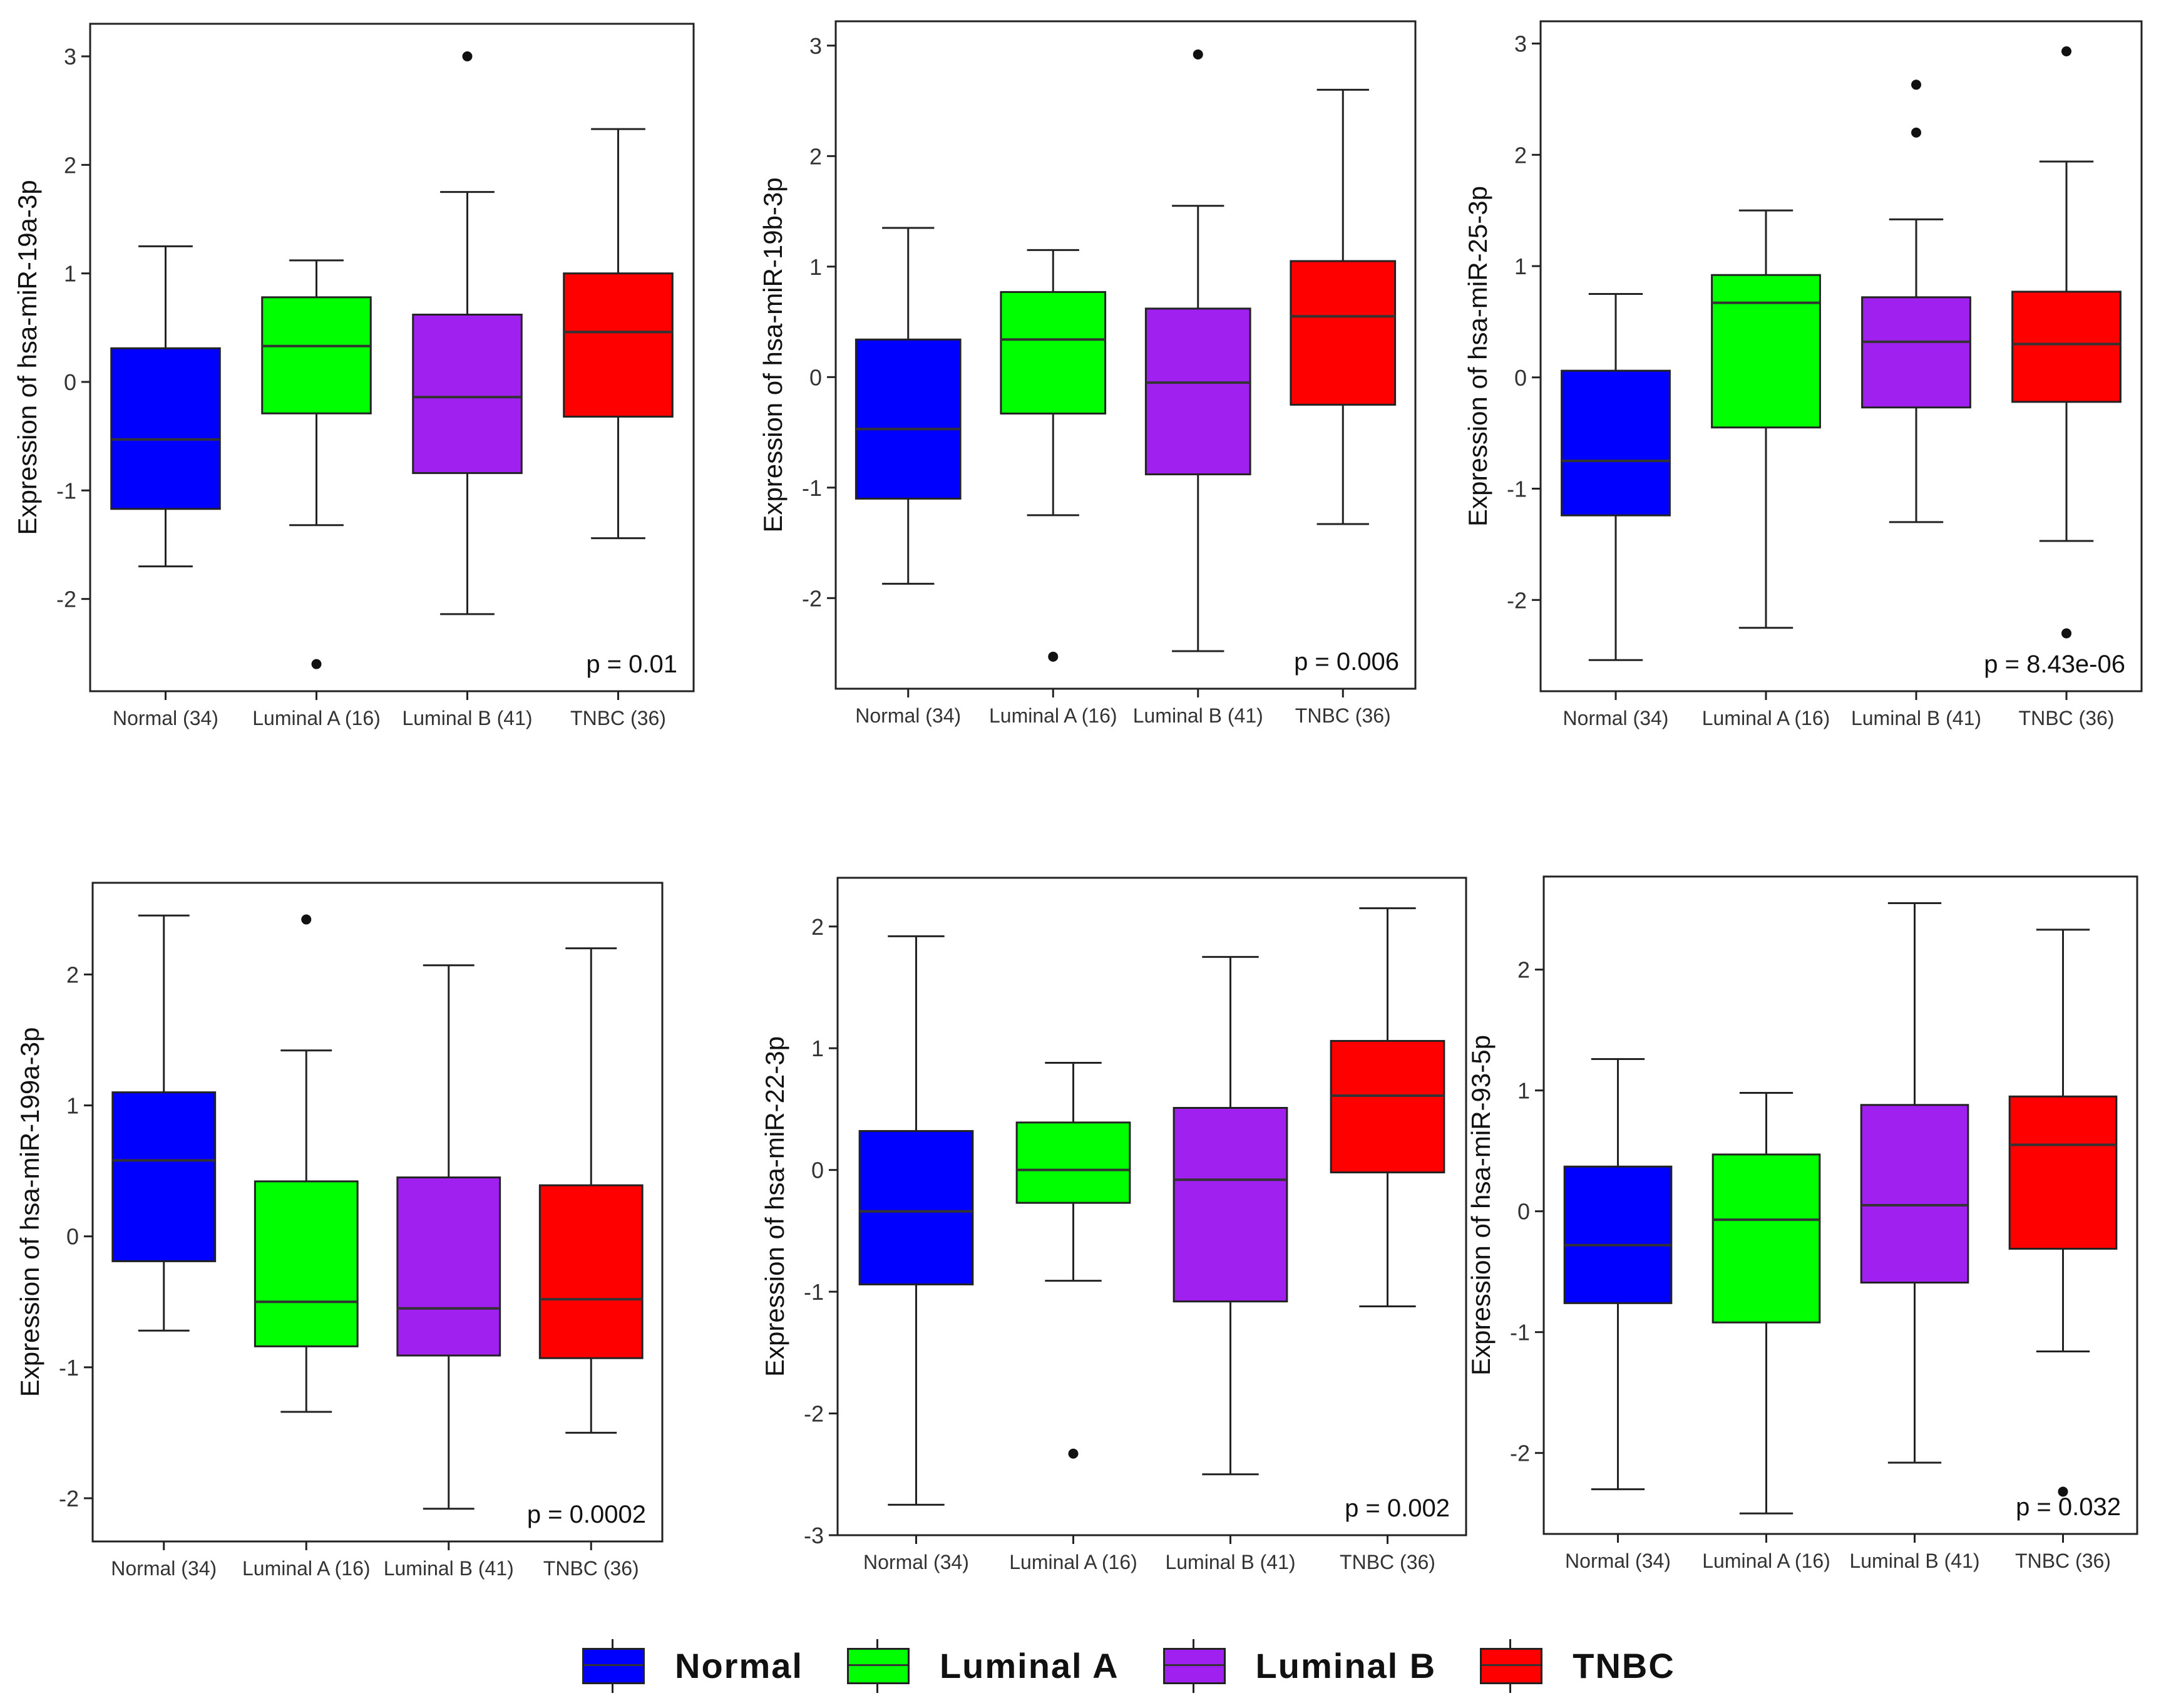 This screenshot has height=1708, width=2181. What do you see at coordinates (739, 1665) in the screenshot?
I see `legend-label-normal: Normal` at bounding box center [739, 1665].